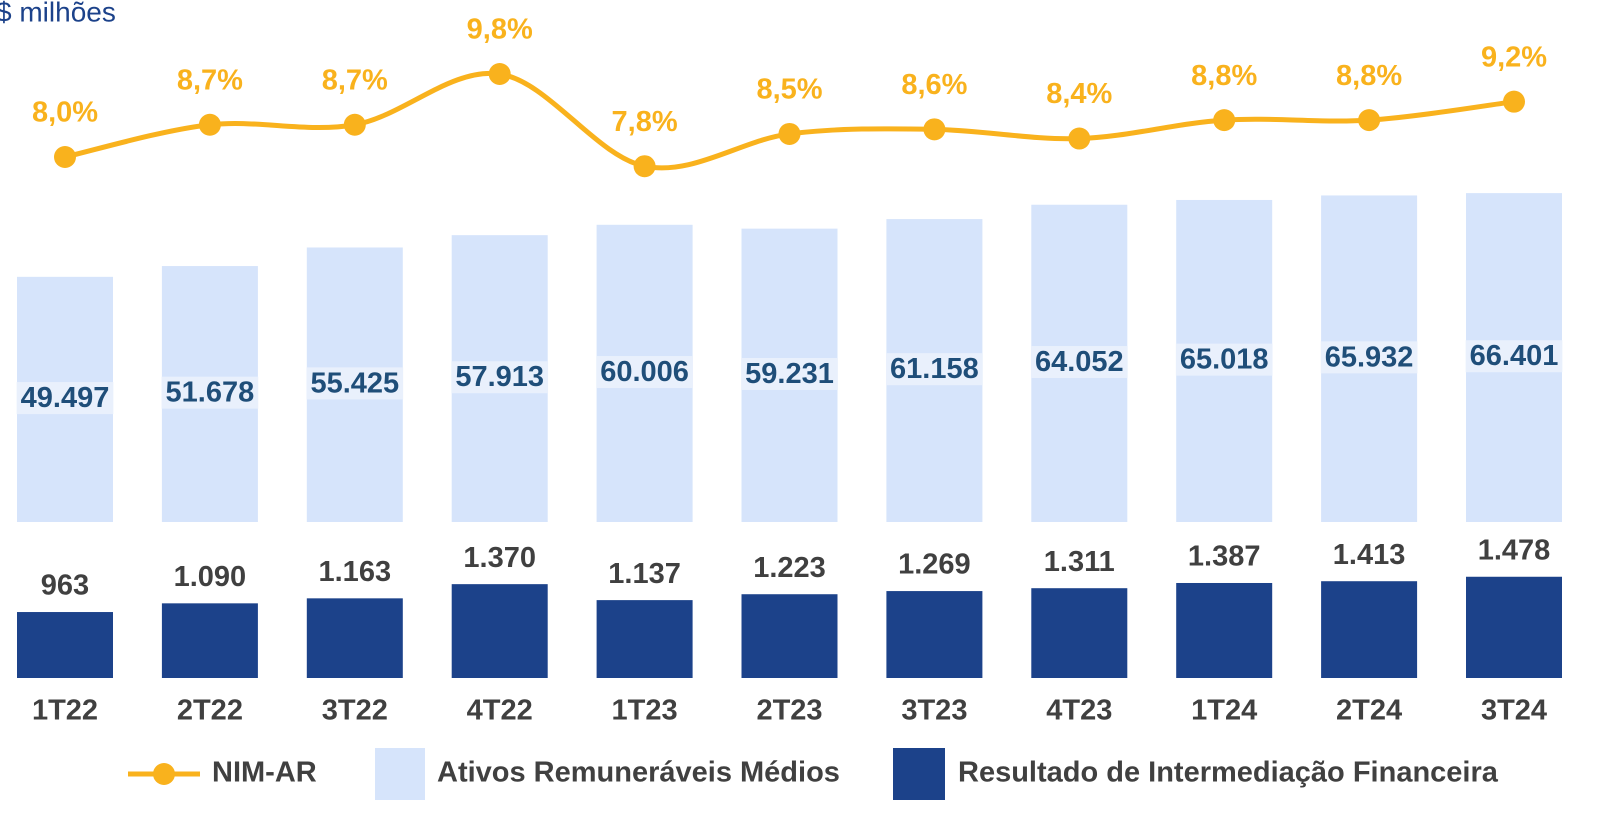  Describe the element at coordinates (210, 711) in the screenshot. I see `x-tick-label: 2T22` at that location.